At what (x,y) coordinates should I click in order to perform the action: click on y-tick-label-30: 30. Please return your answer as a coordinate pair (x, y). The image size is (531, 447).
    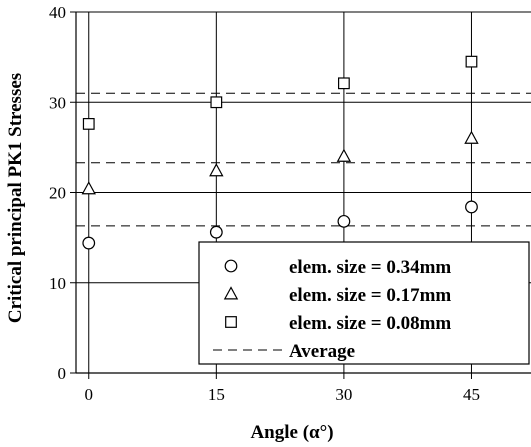
    Looking at the image, I should click on (57, 102).